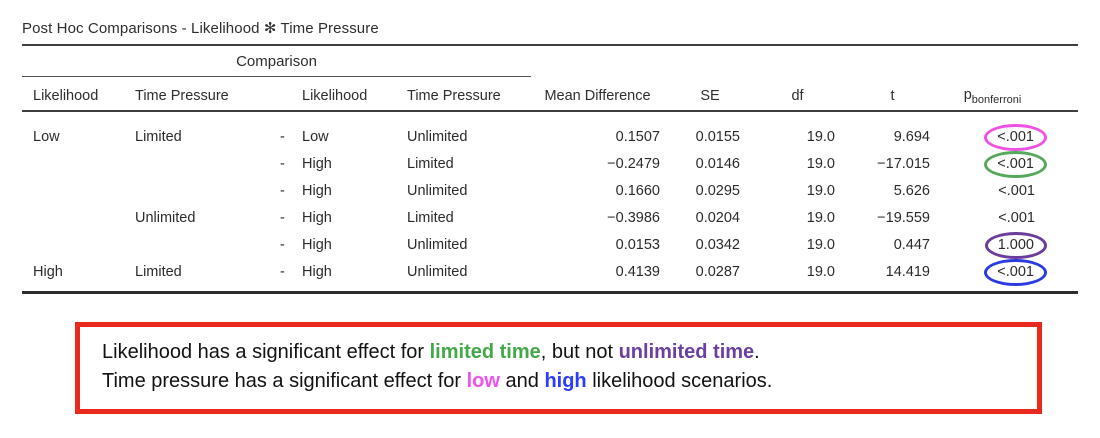 The image size is (1100, 438). I want to click on purple-ellipse-annotation: 1.000, so click(1015, 245).